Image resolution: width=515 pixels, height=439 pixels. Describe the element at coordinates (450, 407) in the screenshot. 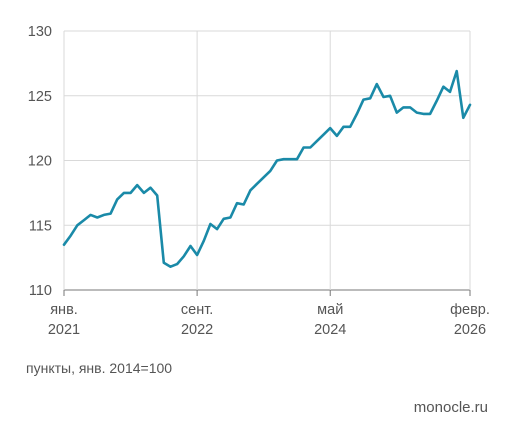

I see `source-credit: monocle.ru` at that location.